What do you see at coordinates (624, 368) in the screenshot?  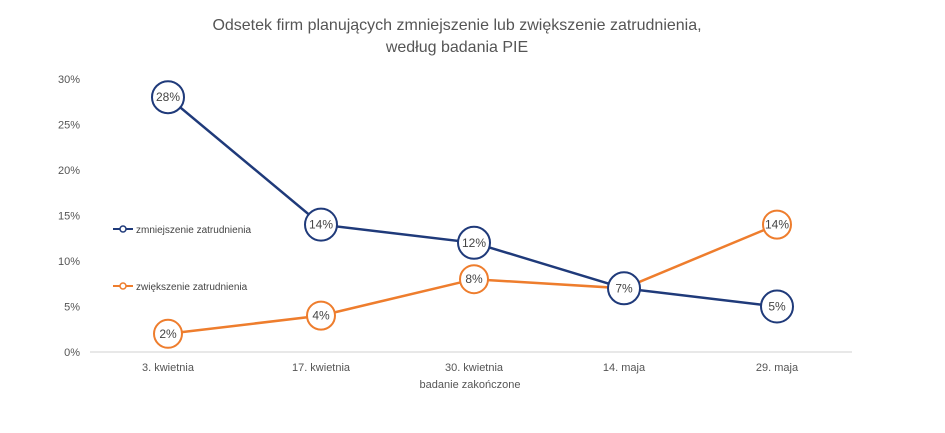 I see `x-tick-label: 14. maja` at bounding box center [624, 368].